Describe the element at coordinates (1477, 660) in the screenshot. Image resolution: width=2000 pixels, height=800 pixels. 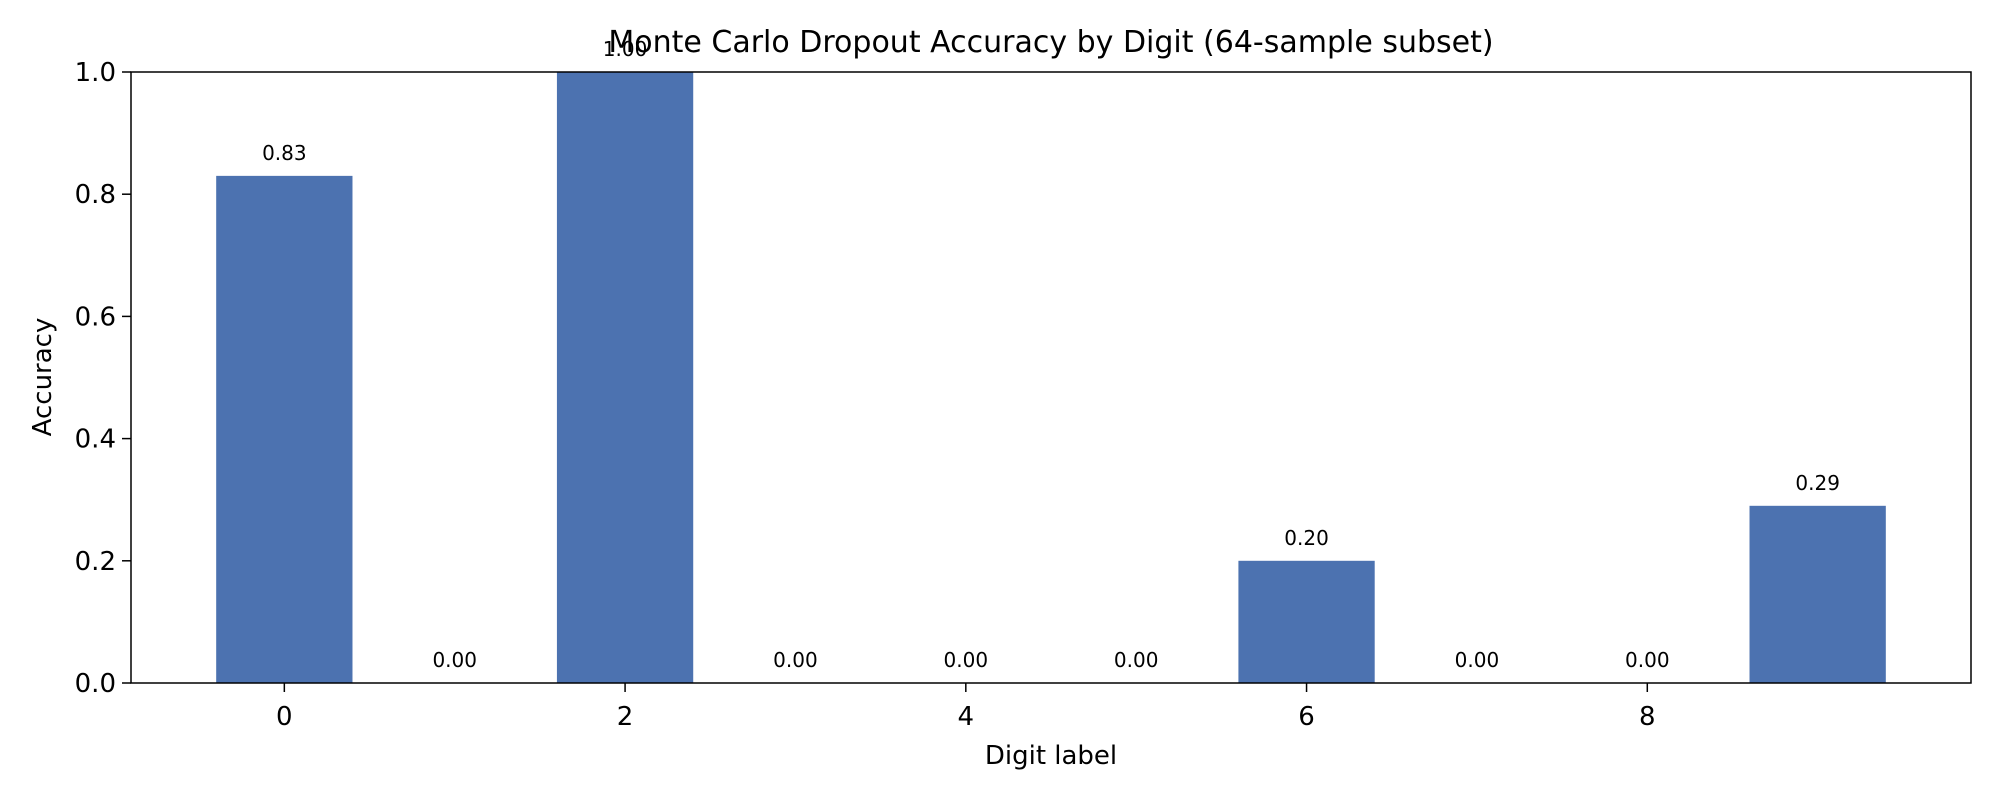
I see `value-label-digit-7: 0.00` at that location.